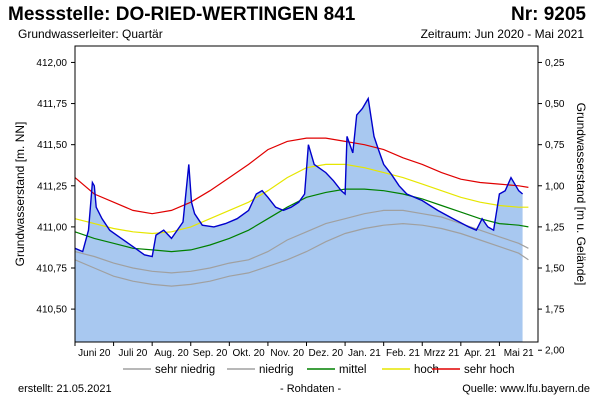 The width and height of the screenshot is (600, 400). Describe the element at coordinates (94, 353) in the screenshot. I see `x-tick-label: Juni 20` at that location.